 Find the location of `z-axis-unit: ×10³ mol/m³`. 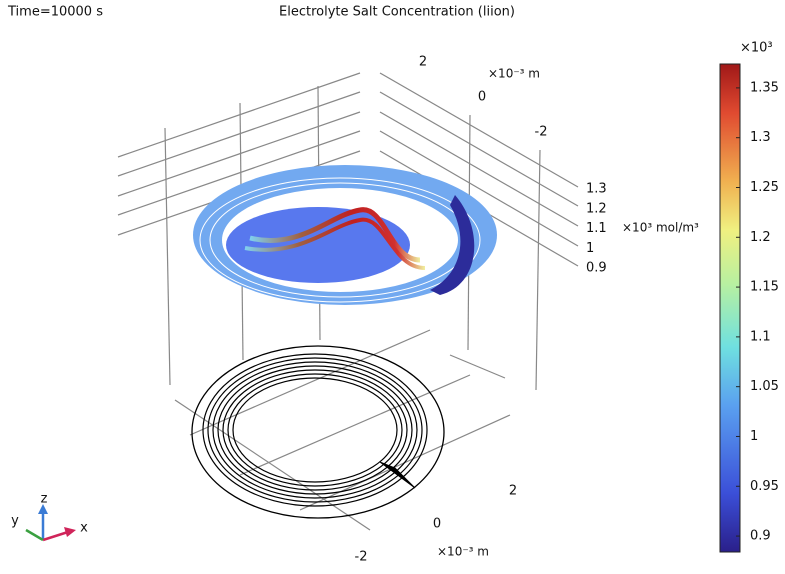

z-axis-unit: ×10³ mol/m³ is located at coordinates (660, 228).